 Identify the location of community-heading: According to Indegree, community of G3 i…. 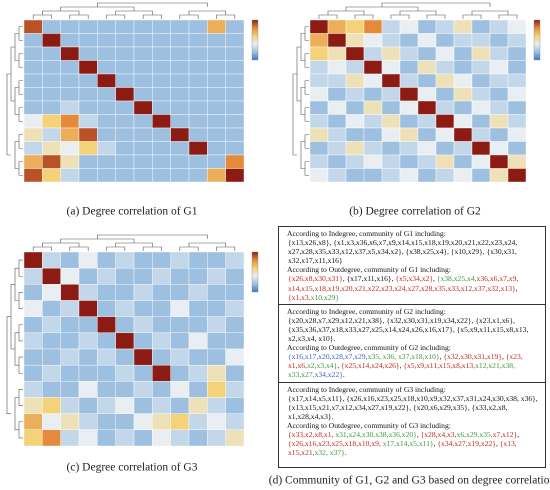
(366, 389).